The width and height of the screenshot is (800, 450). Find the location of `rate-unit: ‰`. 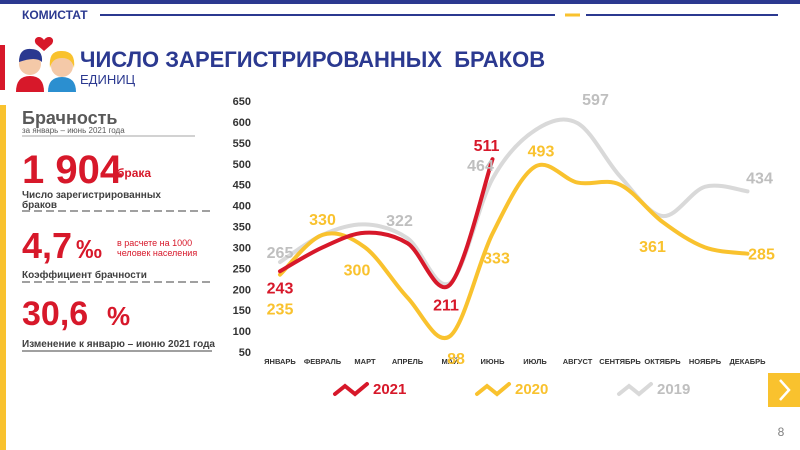

rate-unit: ‰ is located at coordinates (89, 249).